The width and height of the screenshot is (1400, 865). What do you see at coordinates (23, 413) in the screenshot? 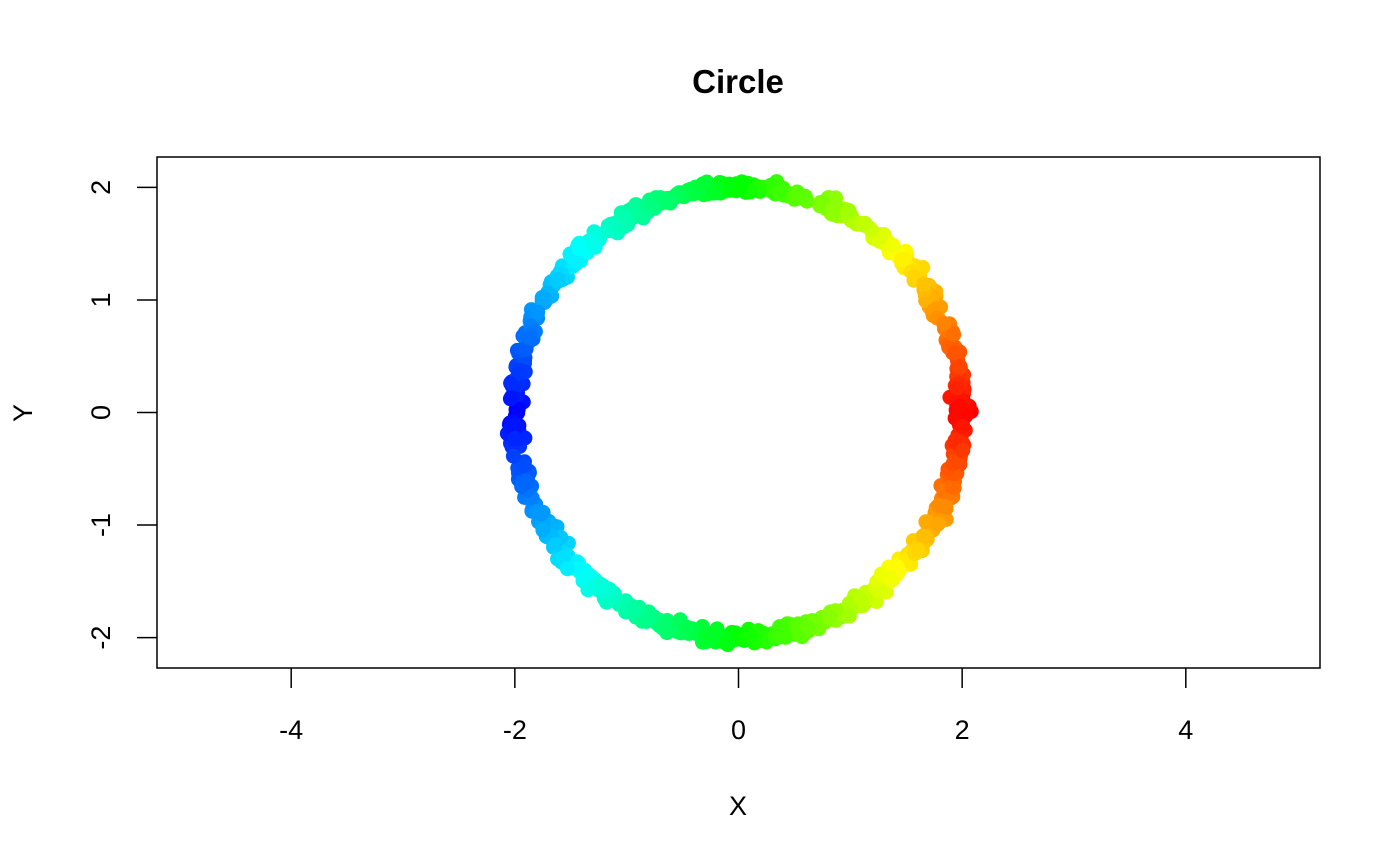
I see `y-axis-label: Y` at bounding box center [23, 413].